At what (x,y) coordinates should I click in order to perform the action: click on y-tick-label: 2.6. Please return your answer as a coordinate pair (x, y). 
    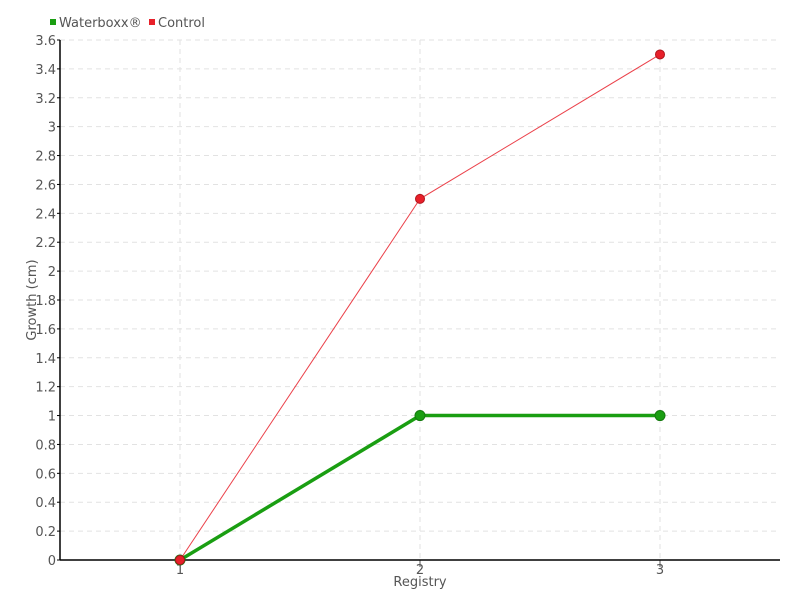
    Looking at the image, I should click on (45, 185).